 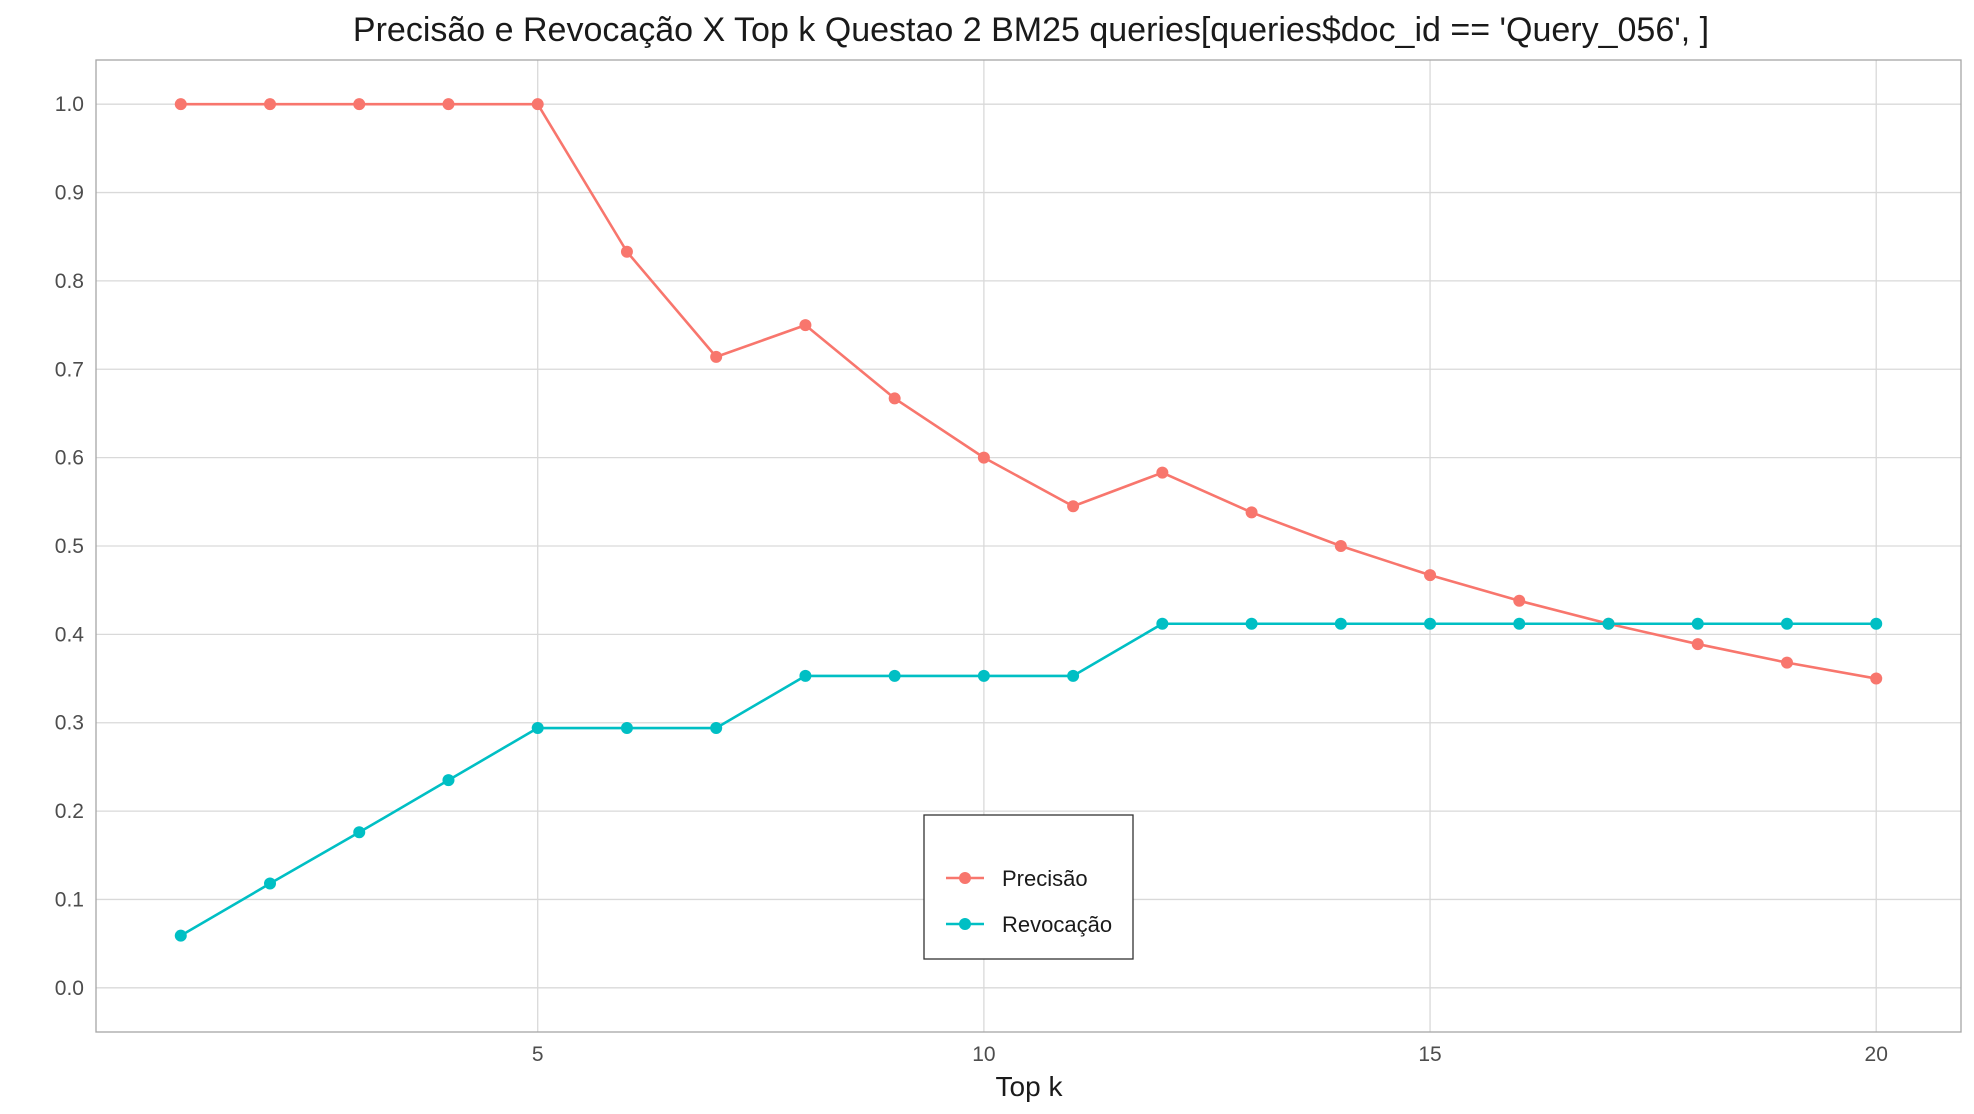 I want to click on y-tick-label: 0.4, so click(x=70, y=634).